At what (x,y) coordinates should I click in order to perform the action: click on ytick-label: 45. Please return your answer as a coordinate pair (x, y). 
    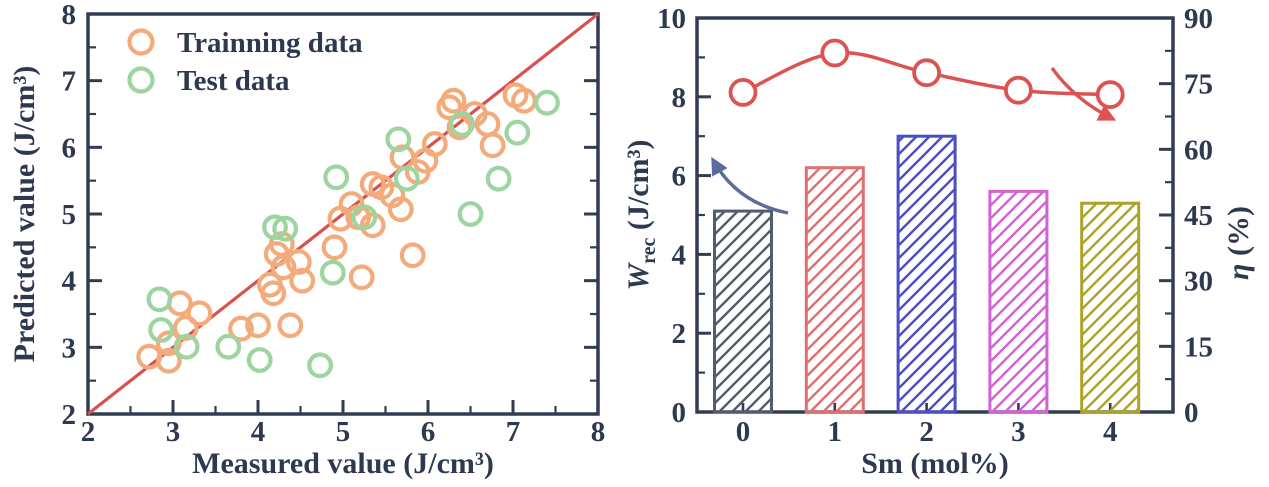
    Looking at the image, I should click on (1198, 216).